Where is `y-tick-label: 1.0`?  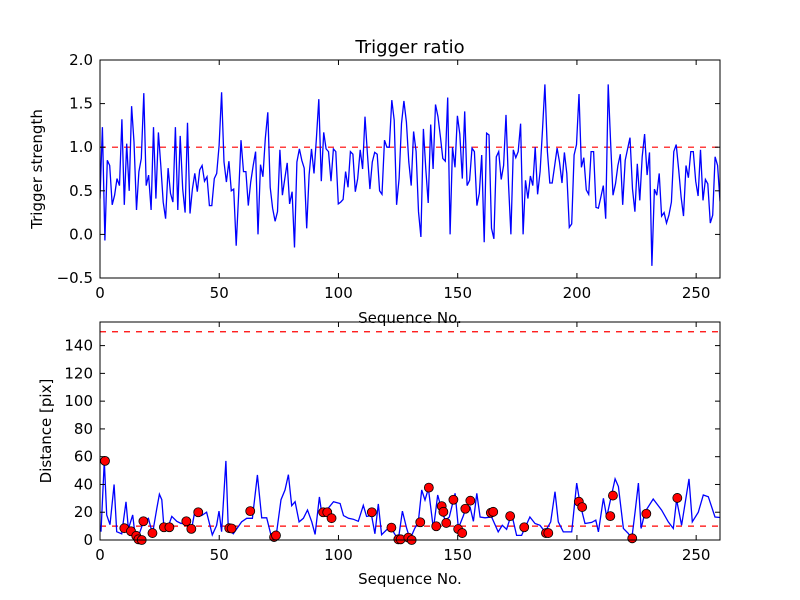 y-tick-label: 1.0 is located at coordinates (81, 147).